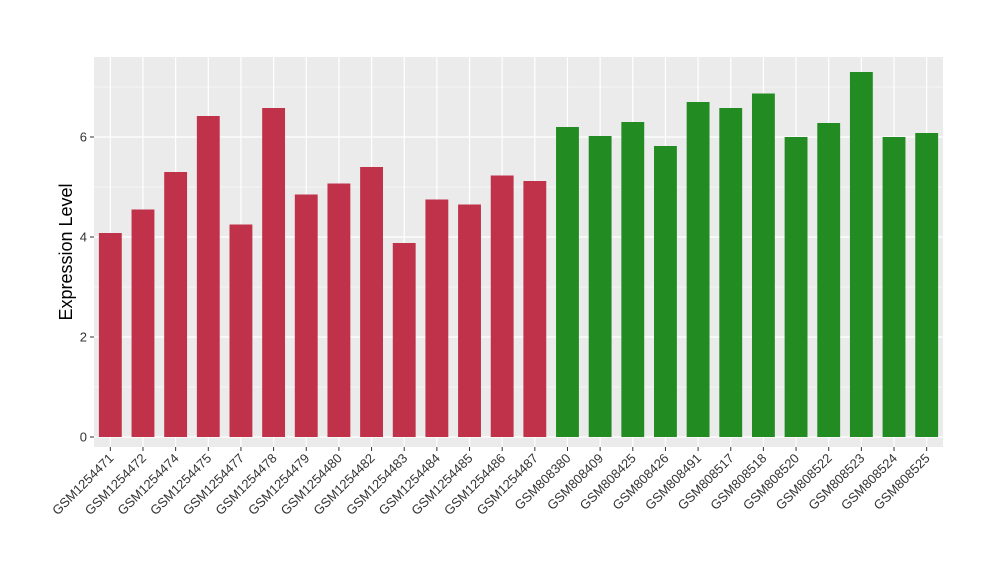  I want to click on y-axis-title: Expression Level, so click(66, 251).